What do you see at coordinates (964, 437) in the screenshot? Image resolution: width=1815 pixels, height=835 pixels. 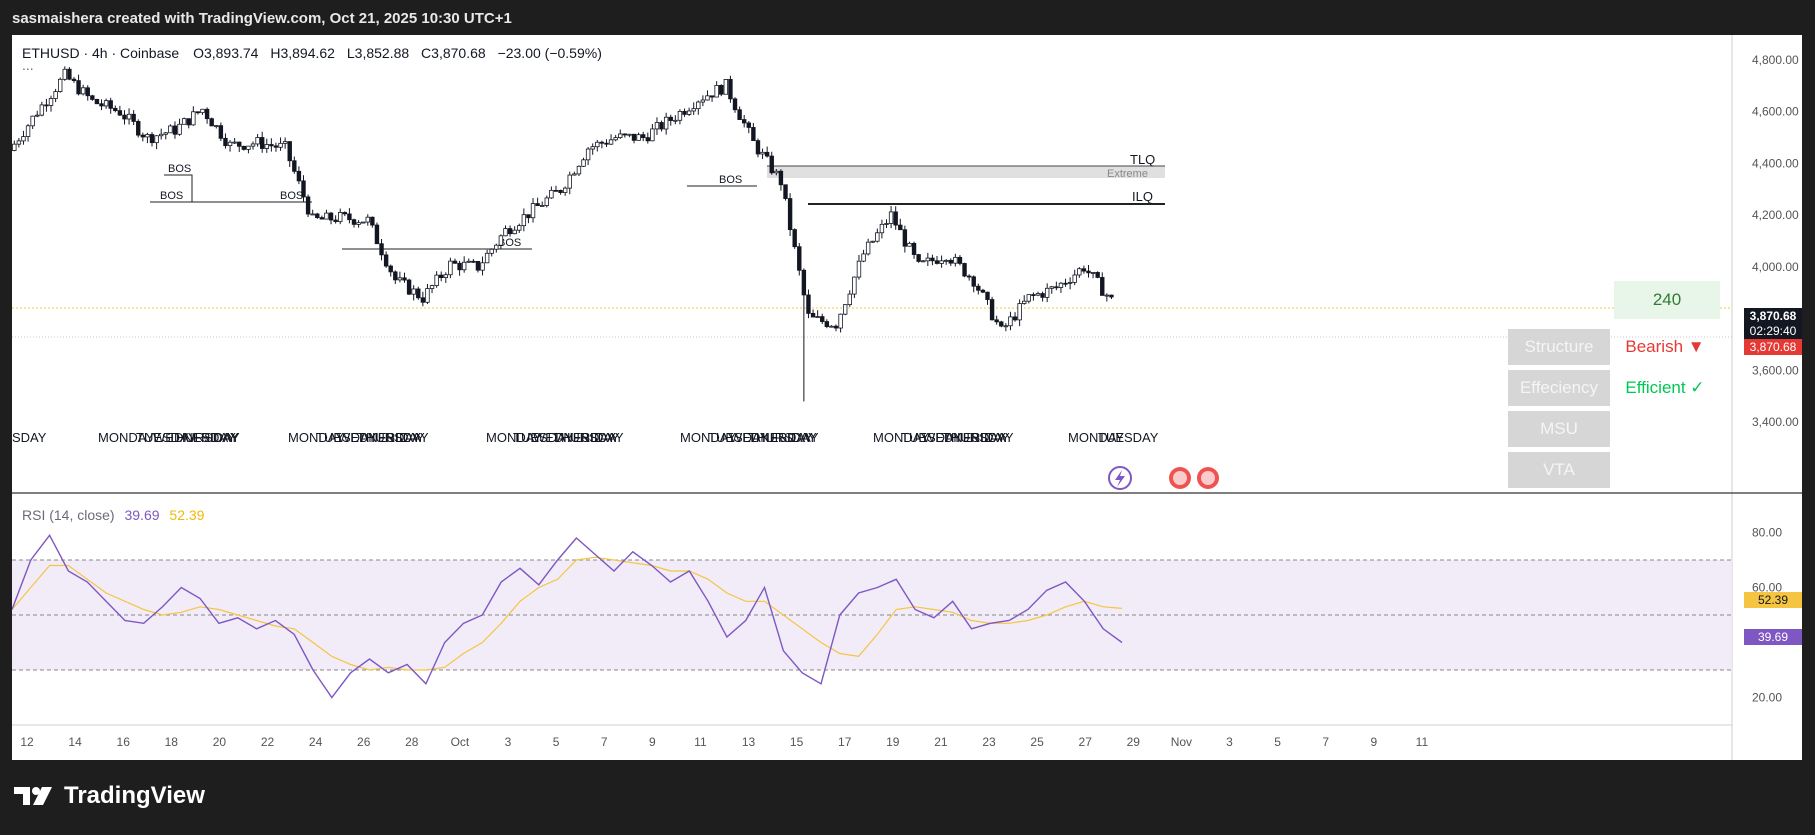 I see `session-day-label: WEDNESDAY` at bounding box center [964, 437].